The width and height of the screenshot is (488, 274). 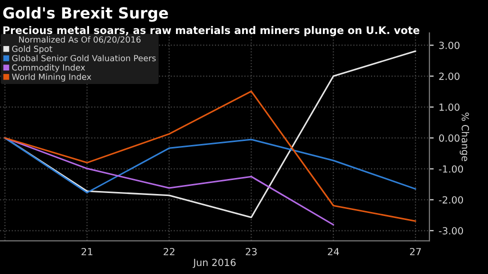 What do you see at coordinates (449, 138) in the screenshot?
I see `y-tick-label: 0.00` at bounding box center [449, 138].